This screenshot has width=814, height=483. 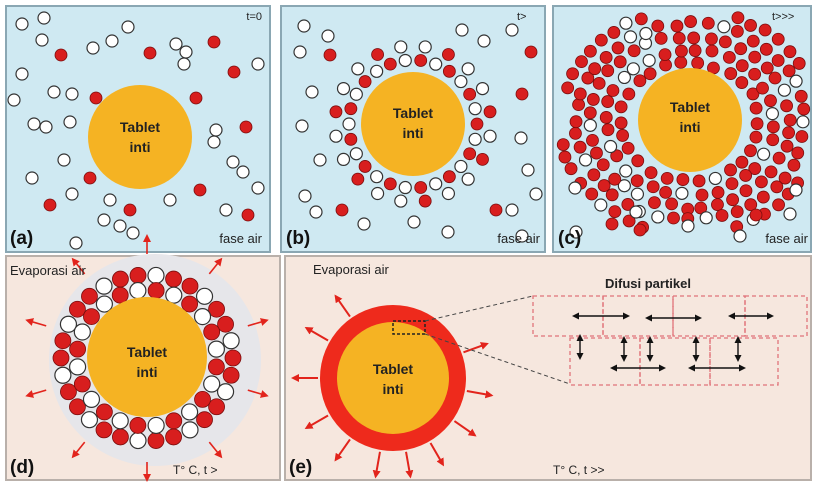 What do you see at coordinates (393, 369) in the screenshot?
I see `core-label-line1: Tablet` at bounding box center [393, 369].